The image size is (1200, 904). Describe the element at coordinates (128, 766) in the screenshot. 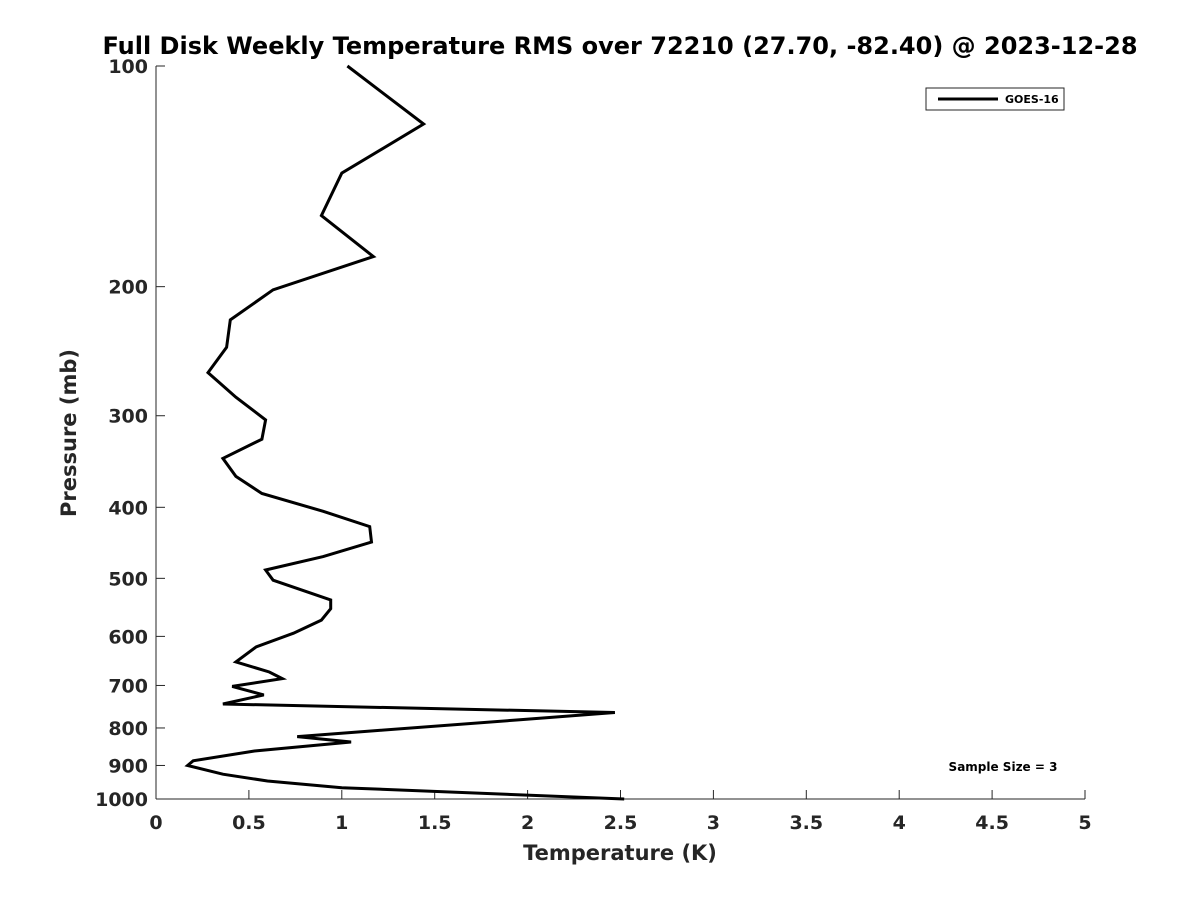

I see `y-tick-label: 900` at that location.